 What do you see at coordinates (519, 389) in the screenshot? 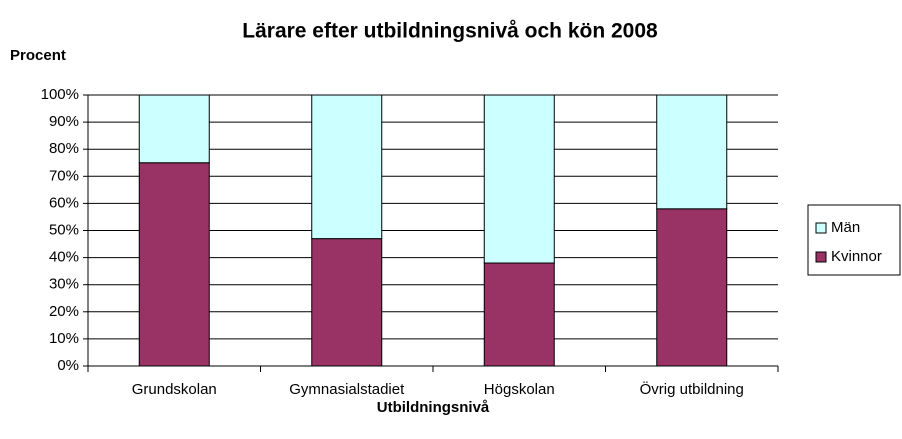
I see `x-tick-label: Högskolan` at bounding box center [519, 389].